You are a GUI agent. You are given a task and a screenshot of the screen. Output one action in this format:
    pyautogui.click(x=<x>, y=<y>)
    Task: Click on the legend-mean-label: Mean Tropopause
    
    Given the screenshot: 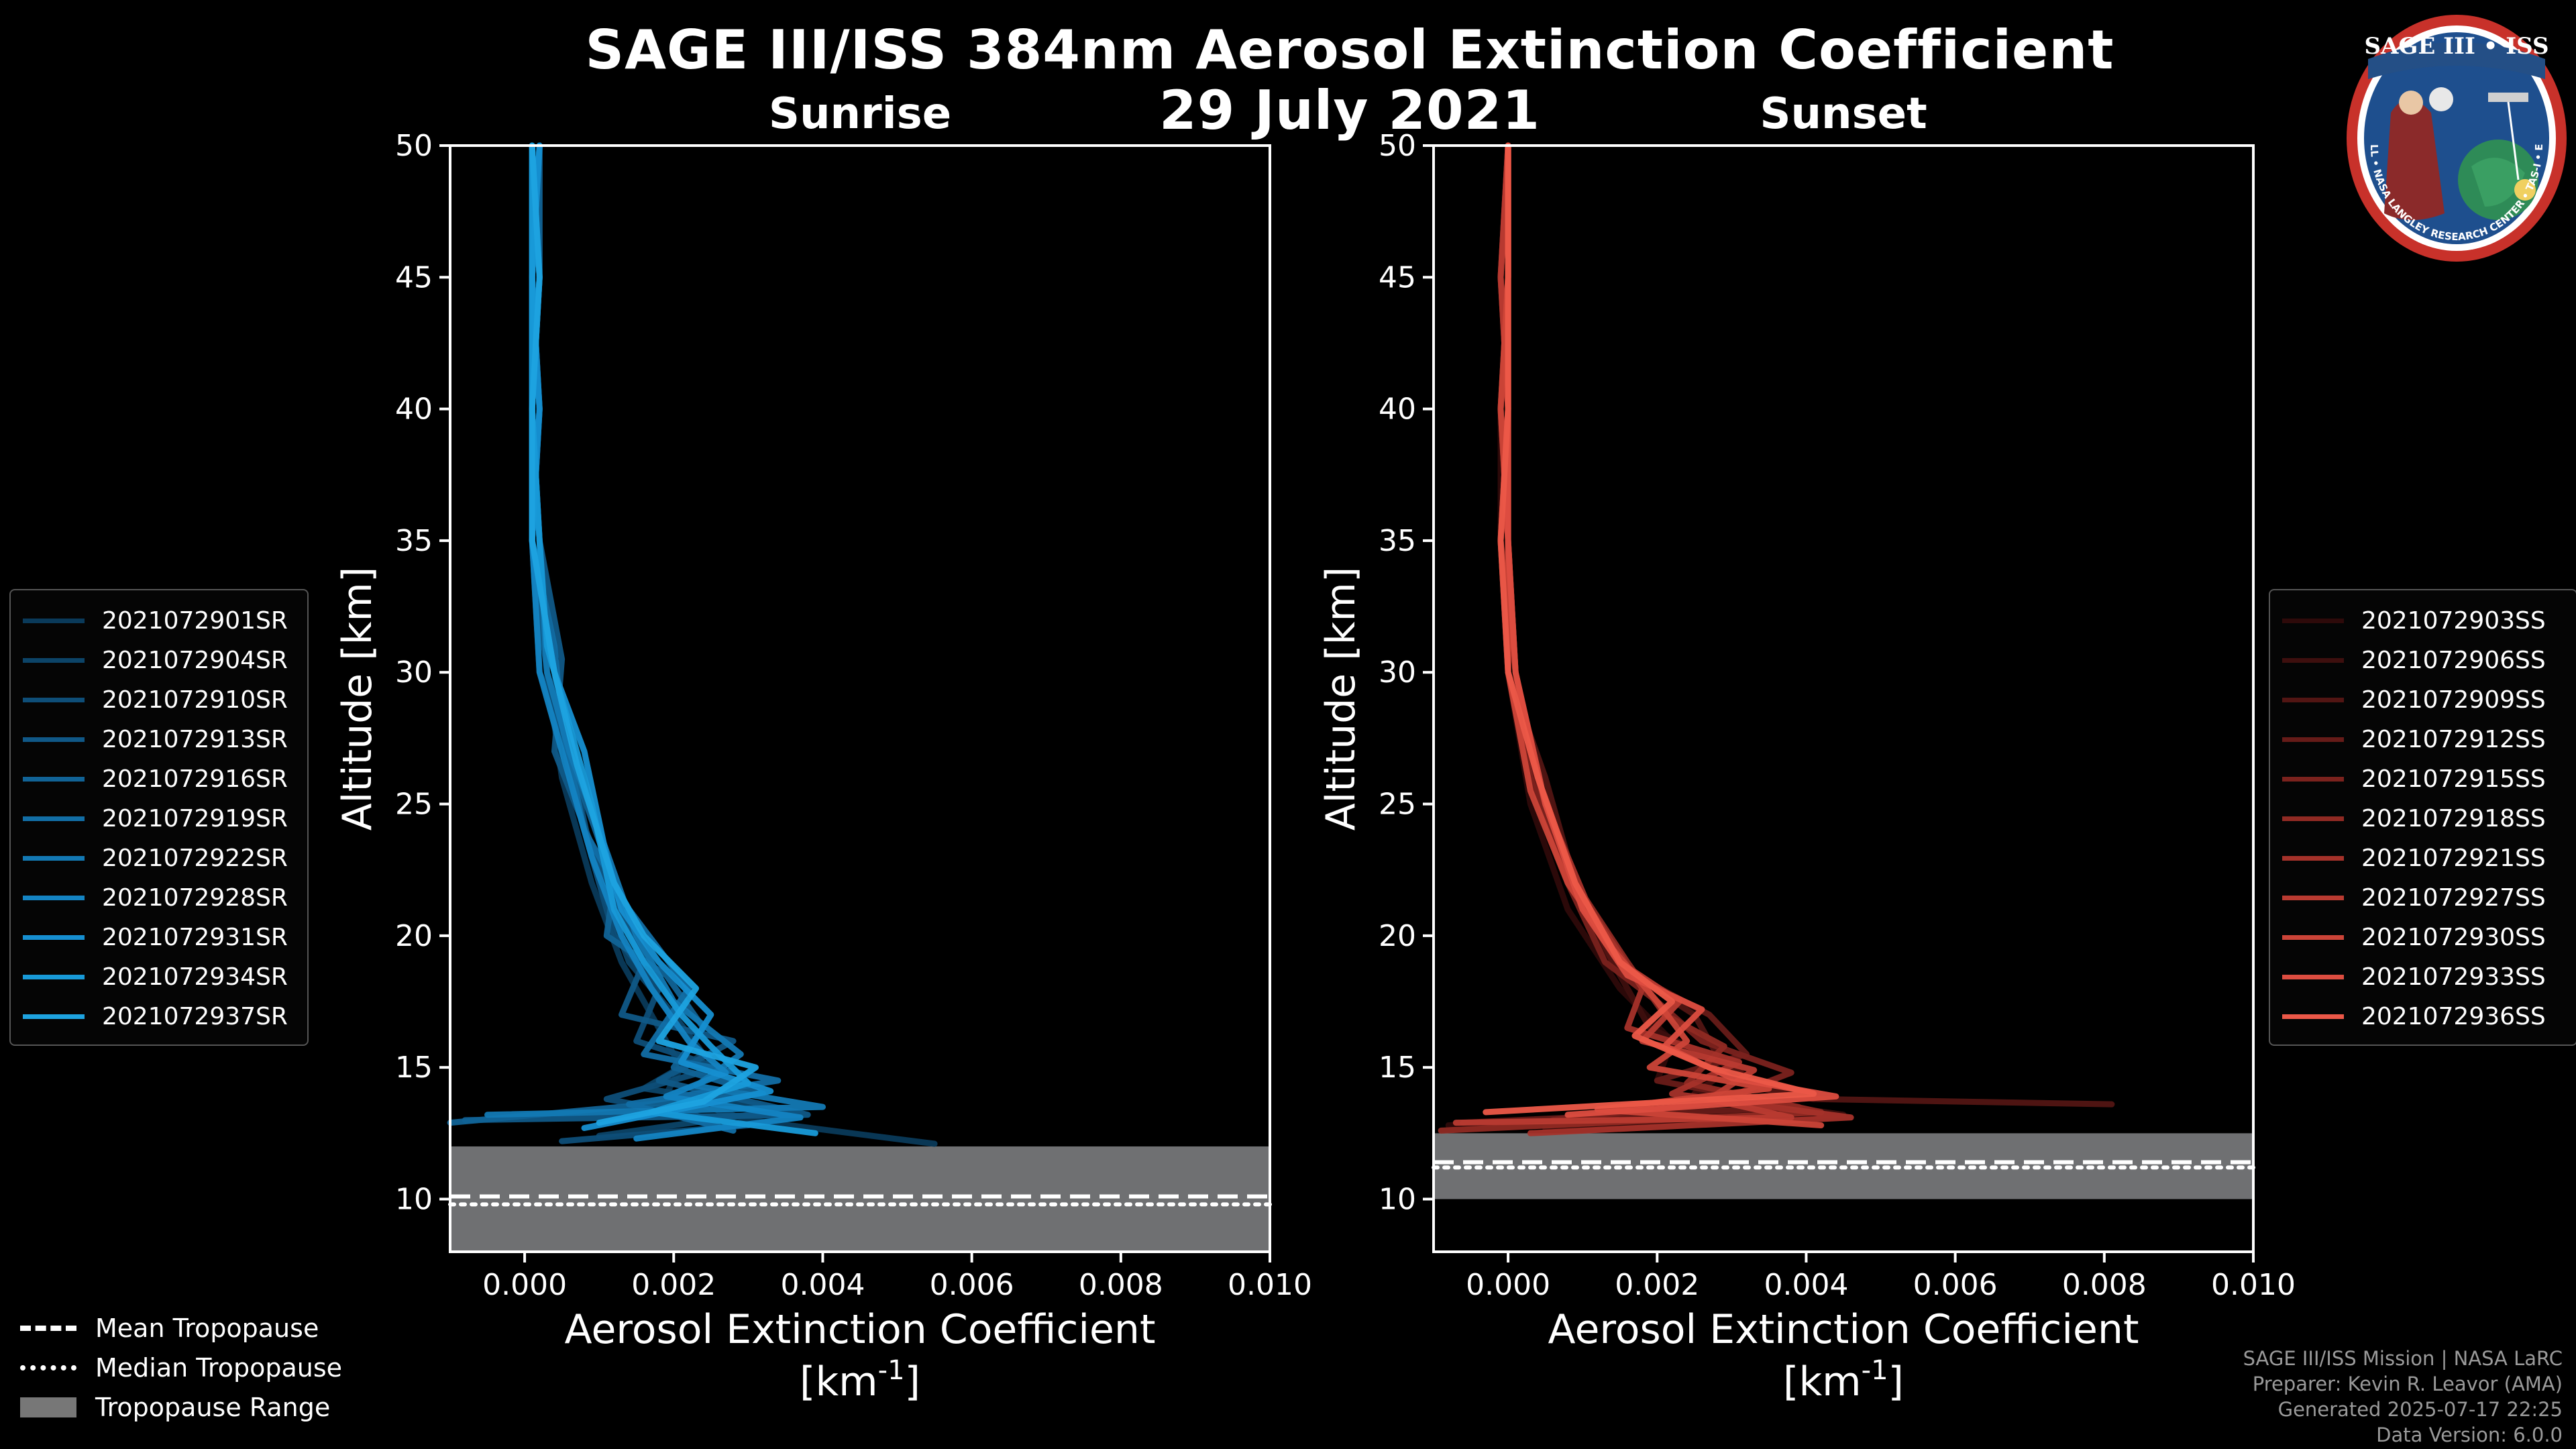 What is the action you would take?
    pyautogui.click(x=207, y=1328)
    